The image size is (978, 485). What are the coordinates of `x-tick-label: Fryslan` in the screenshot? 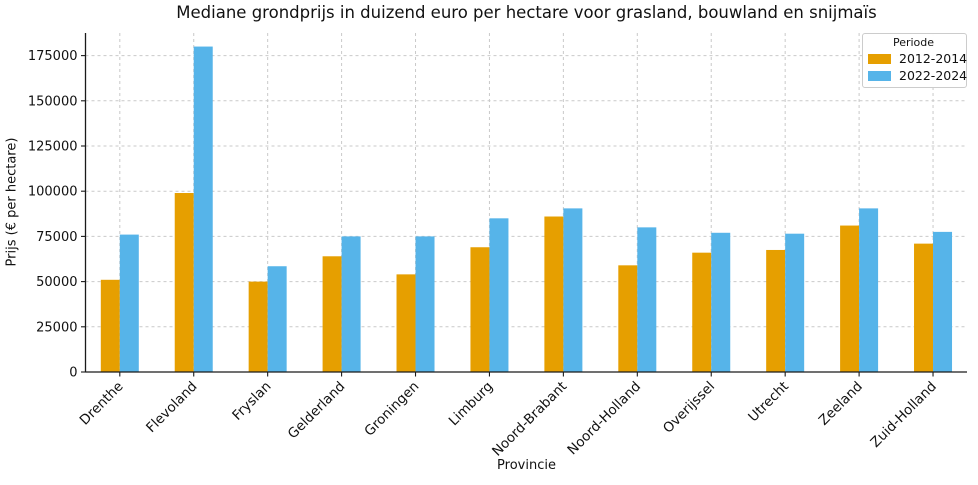 It's located at (251, 401).